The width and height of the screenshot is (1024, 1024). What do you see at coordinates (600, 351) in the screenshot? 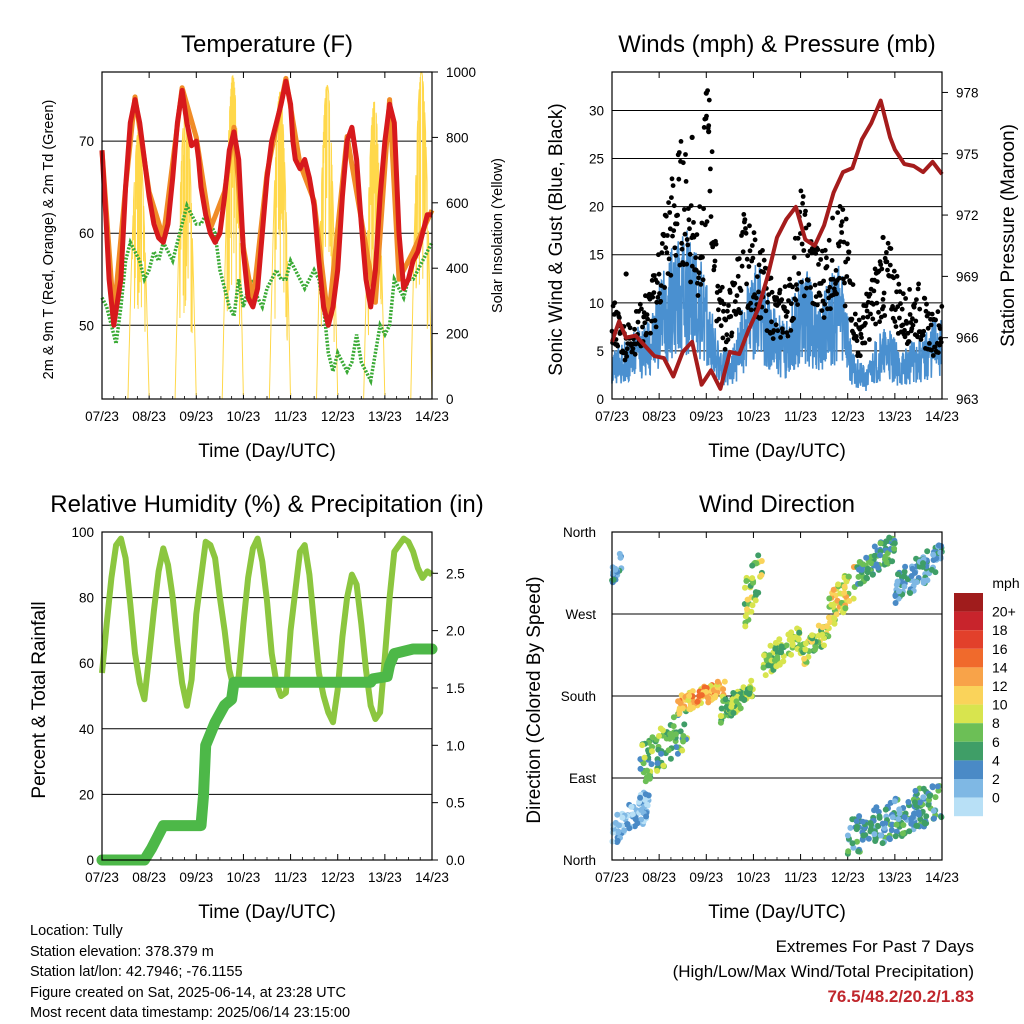
I see `y-tick-label: 5` at bounding box center [600, 351].